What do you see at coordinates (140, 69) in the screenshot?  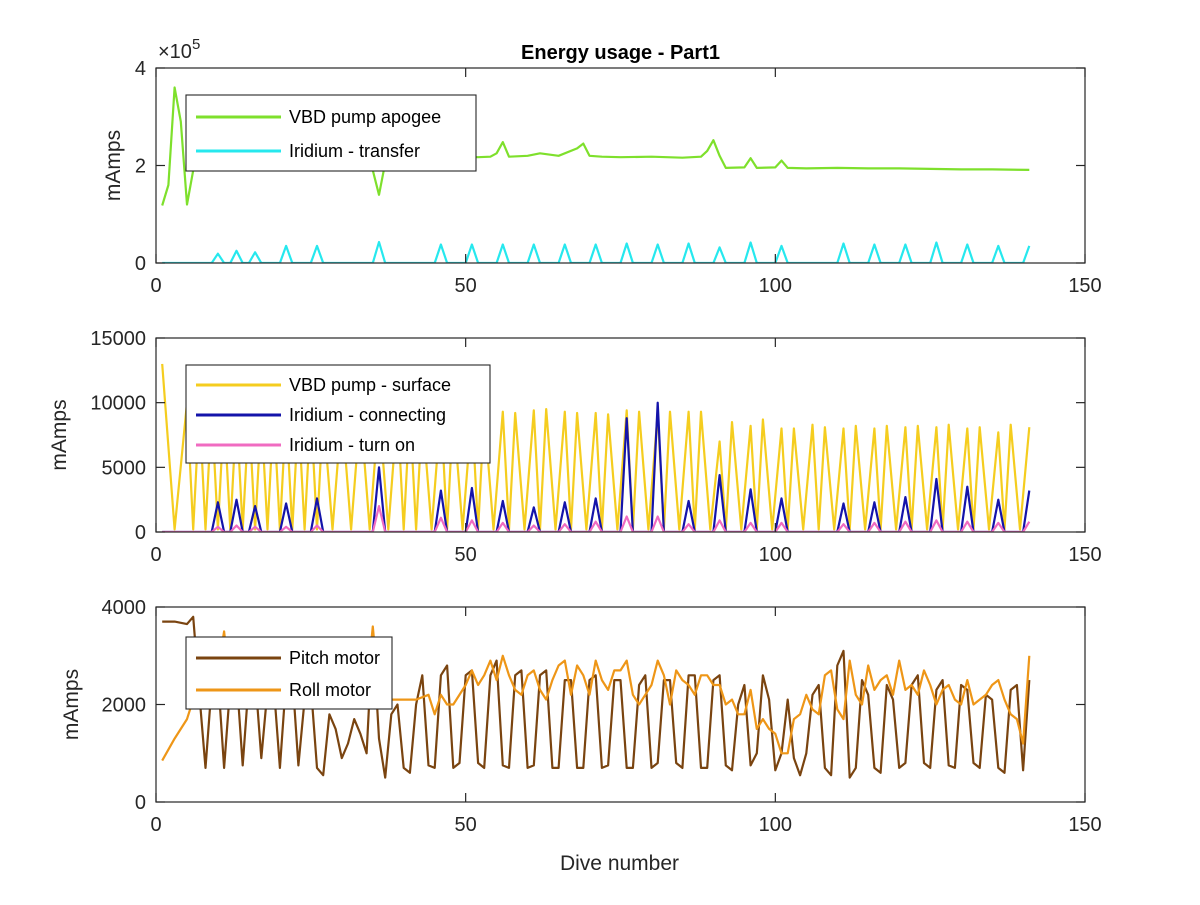 I see `y-tick-label: 4` at bounding box center [140, 69].